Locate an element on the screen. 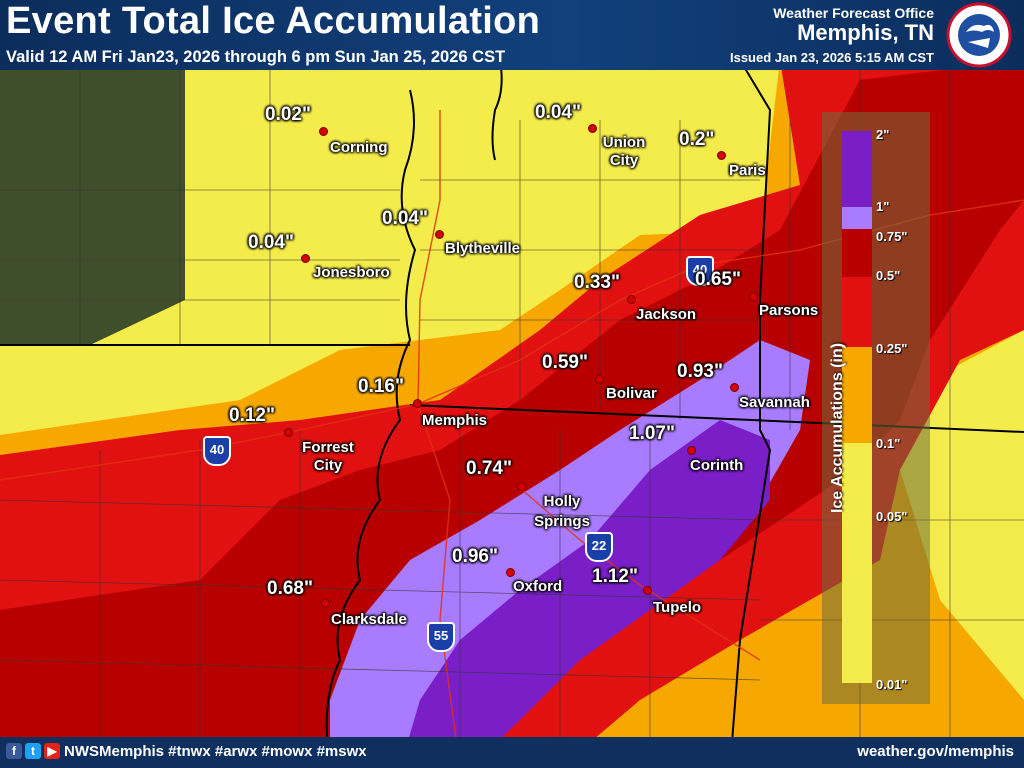  city-label: Corinth is located at coordinates (717, 465).